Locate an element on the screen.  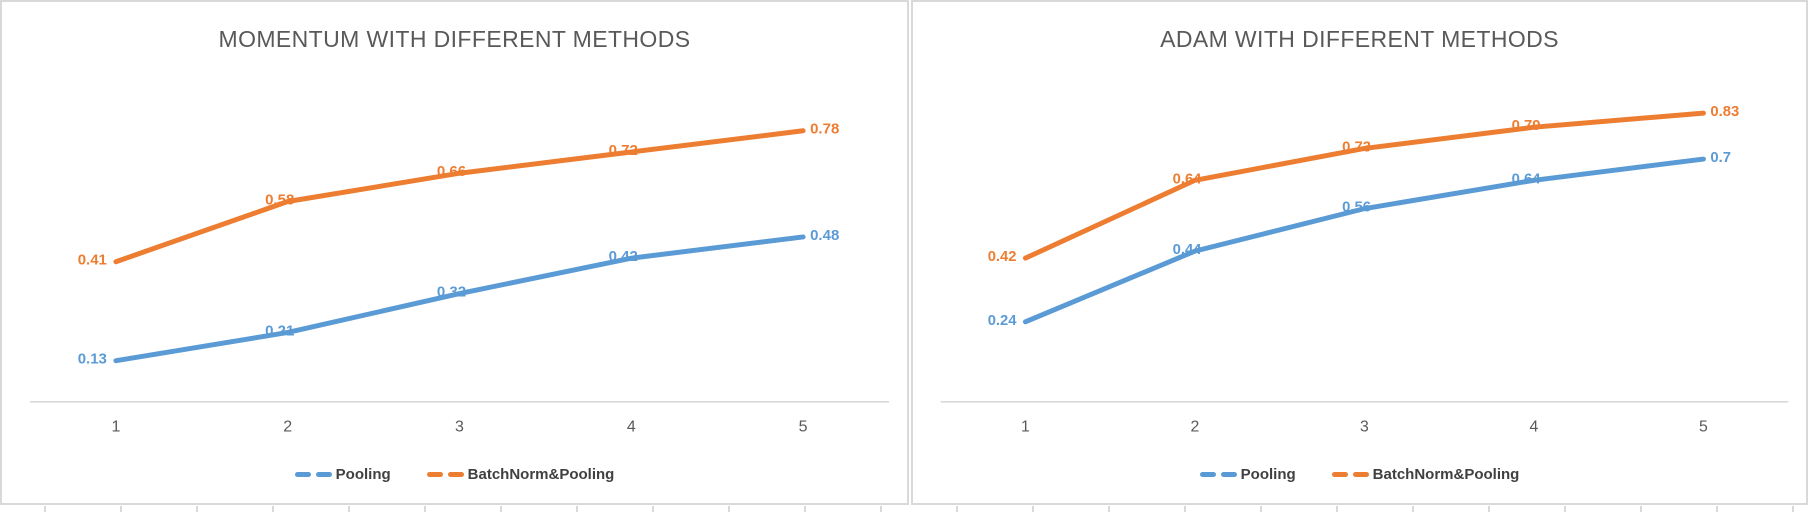
data-label: 0.83 is located at coordinates (1724, 112).